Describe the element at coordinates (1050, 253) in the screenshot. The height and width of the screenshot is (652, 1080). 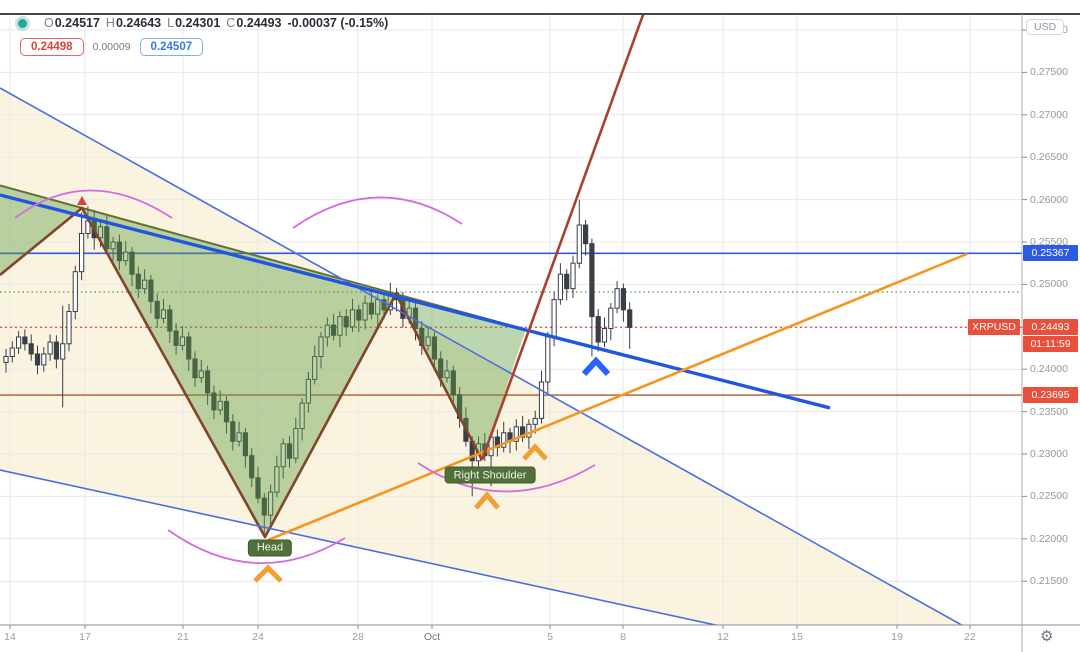
I see `alert-price-badge: 0.25367` at that location.